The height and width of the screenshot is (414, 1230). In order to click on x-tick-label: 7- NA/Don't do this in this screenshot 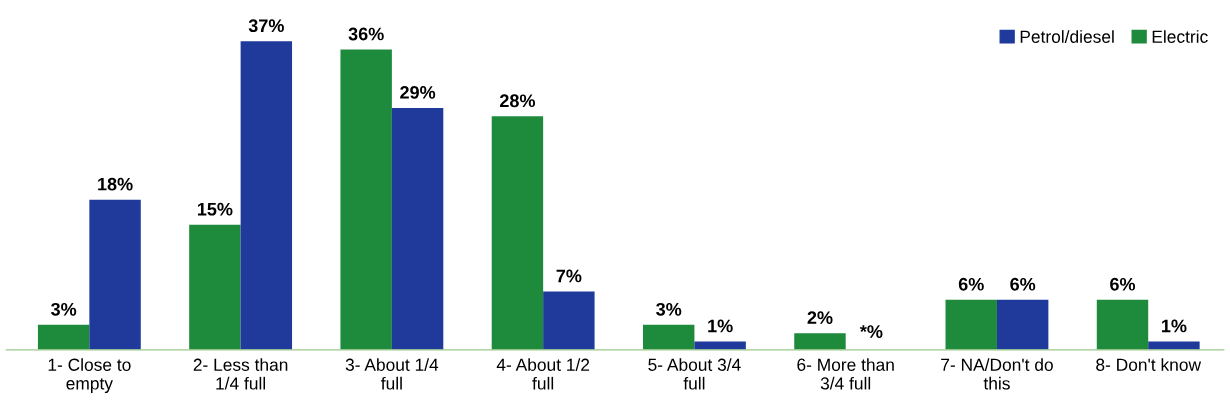, I will do `click(997, 374)`.